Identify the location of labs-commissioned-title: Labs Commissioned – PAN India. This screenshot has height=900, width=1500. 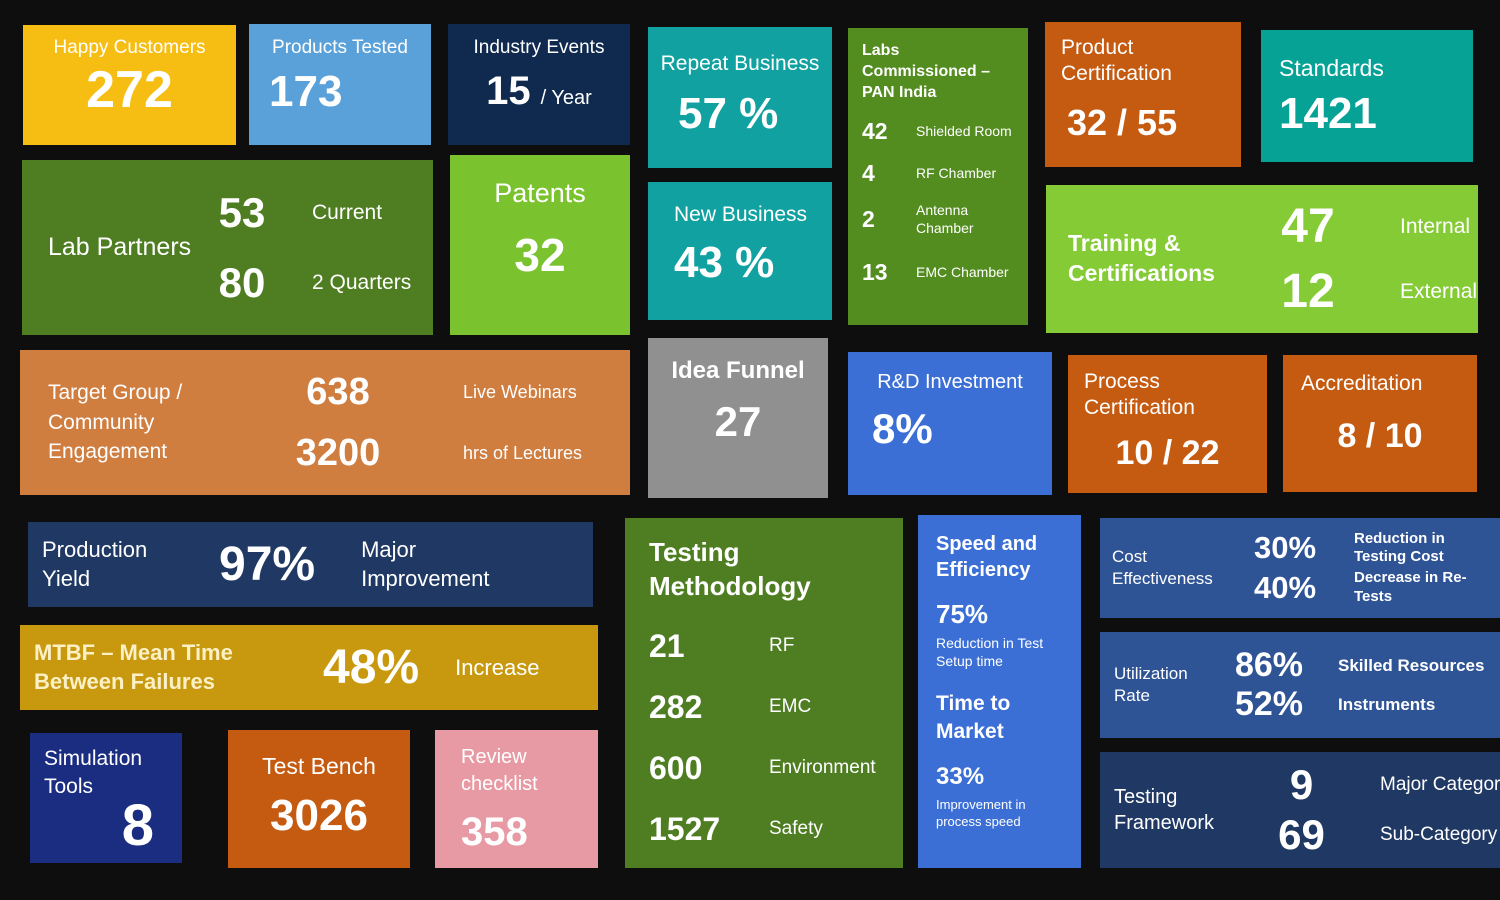
(926, 71).